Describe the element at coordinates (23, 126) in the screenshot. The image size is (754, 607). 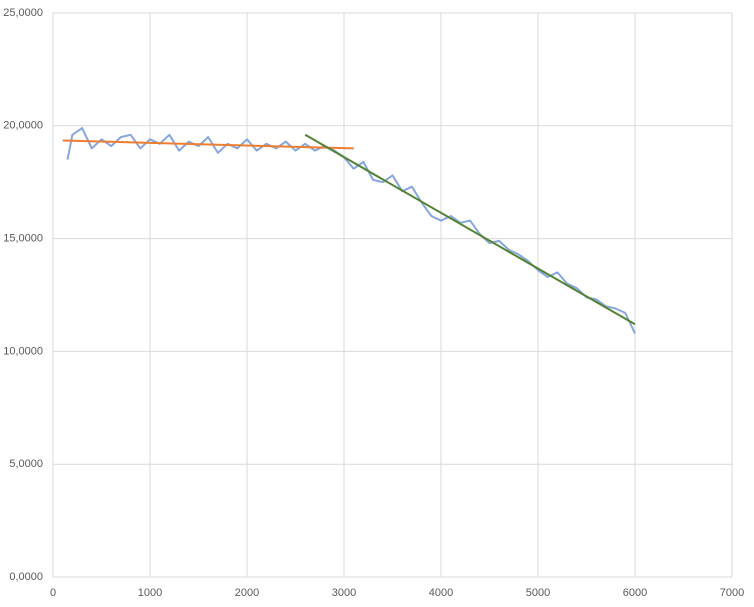
I see `y-tick-label: 20,0000` at that location.